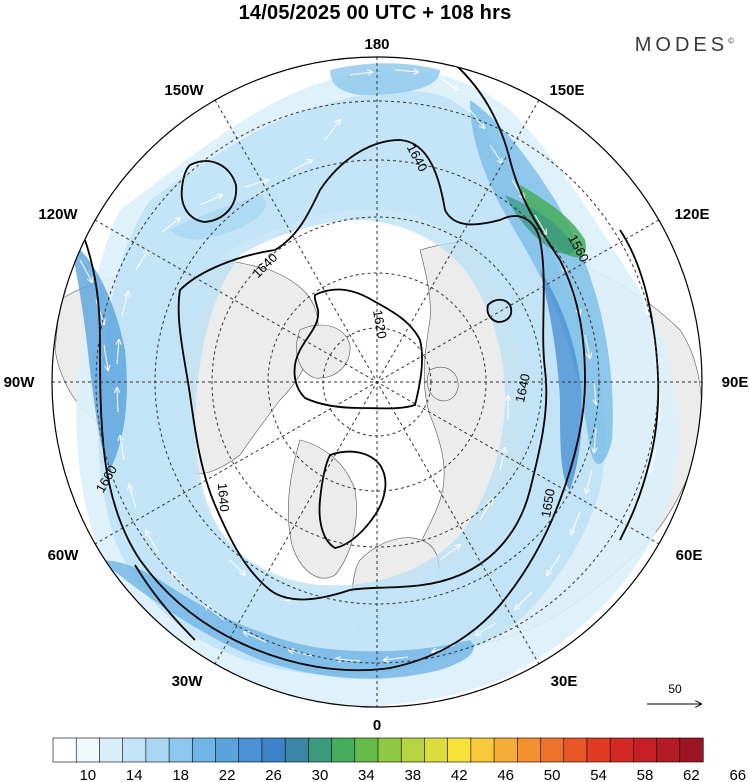  Describe the element at coordinates (505, 774) in the screenshot. I see `colorbar-tick-label: 46` at that location.